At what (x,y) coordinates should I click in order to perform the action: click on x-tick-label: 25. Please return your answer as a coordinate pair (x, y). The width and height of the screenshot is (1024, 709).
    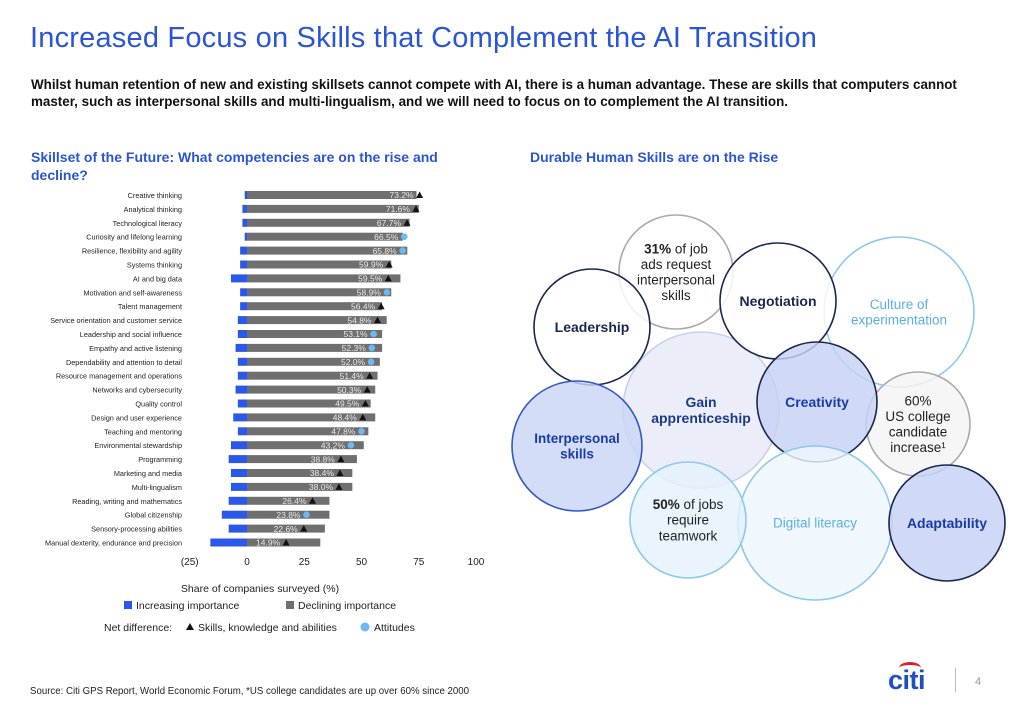
    Looking at the image, I should click on (305, 562).